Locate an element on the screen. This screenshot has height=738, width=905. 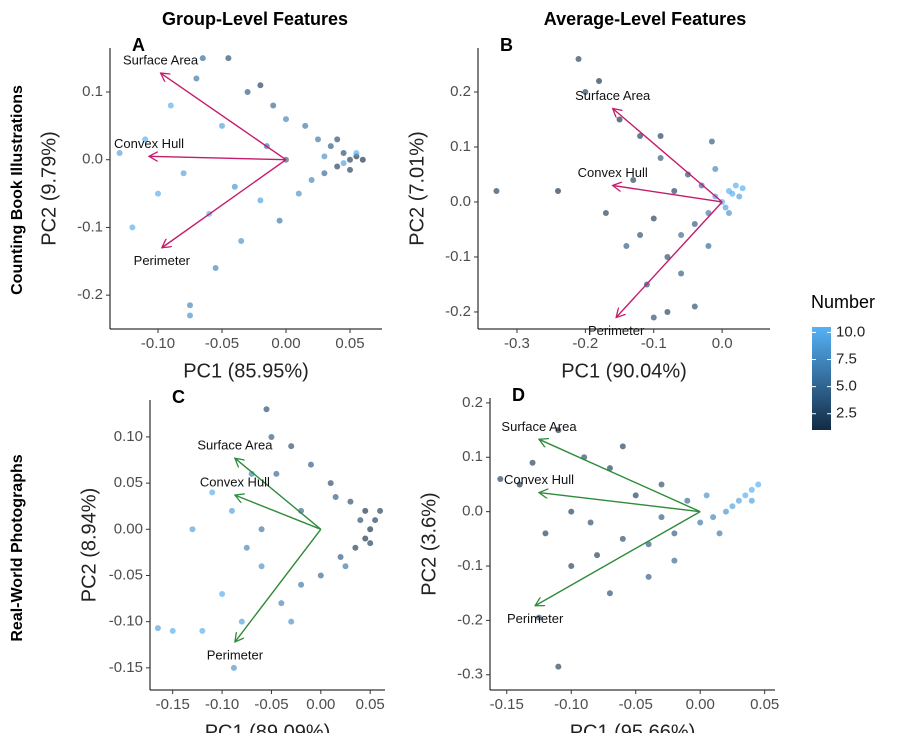
y-tick-label: -0.10 is located at coordinates (126, 621).